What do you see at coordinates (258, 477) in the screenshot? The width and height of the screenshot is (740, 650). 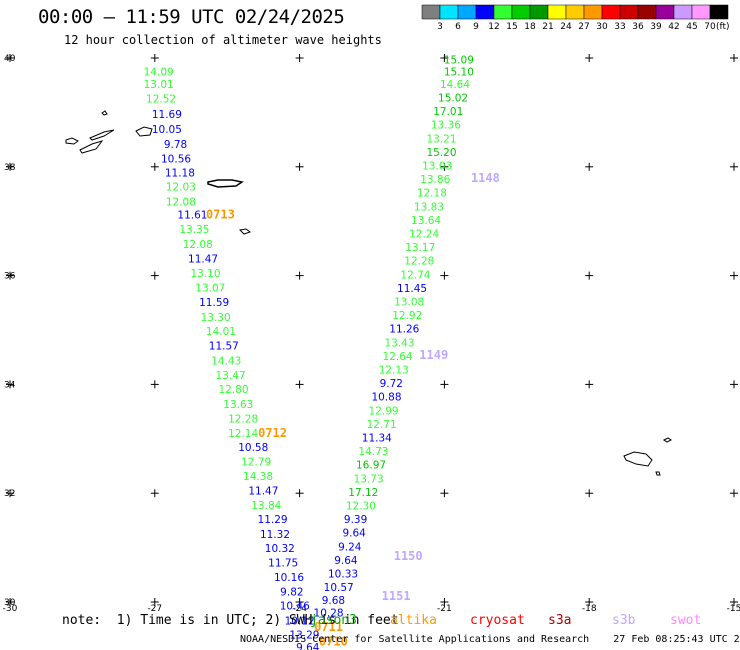 I see `wave-height-point: 14.38` at bounding box center [258, 477].